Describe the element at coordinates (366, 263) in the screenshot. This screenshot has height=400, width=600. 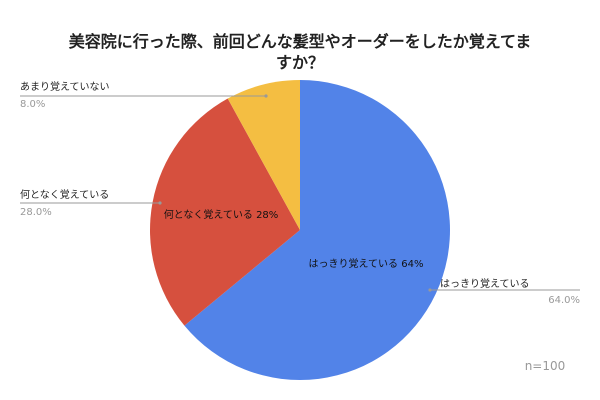
I see `slice-inner-label-clearly: はっきり覚えている 64%` at that location.